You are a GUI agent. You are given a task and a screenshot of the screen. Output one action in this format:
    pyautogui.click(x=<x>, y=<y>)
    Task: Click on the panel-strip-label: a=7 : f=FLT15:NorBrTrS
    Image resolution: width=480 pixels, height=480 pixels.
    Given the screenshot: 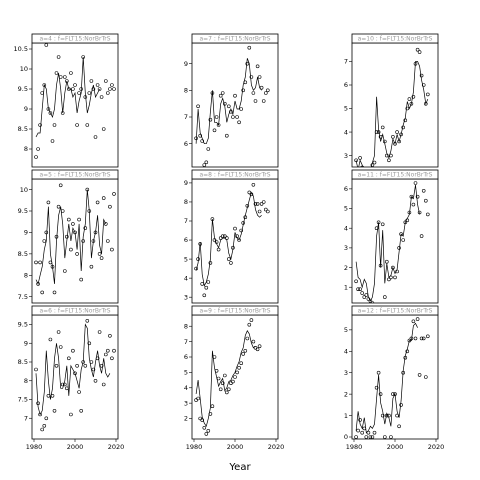 What is the action you would take?
    pyautogui.click(x=234, y=39)
    